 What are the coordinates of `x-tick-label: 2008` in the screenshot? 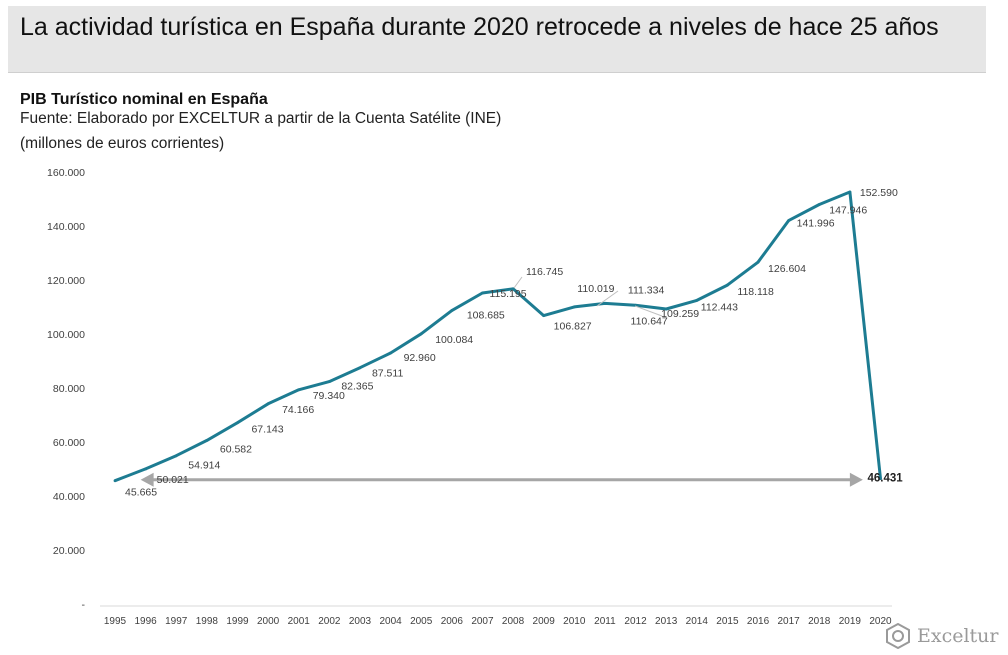 It's located at (513, 621).